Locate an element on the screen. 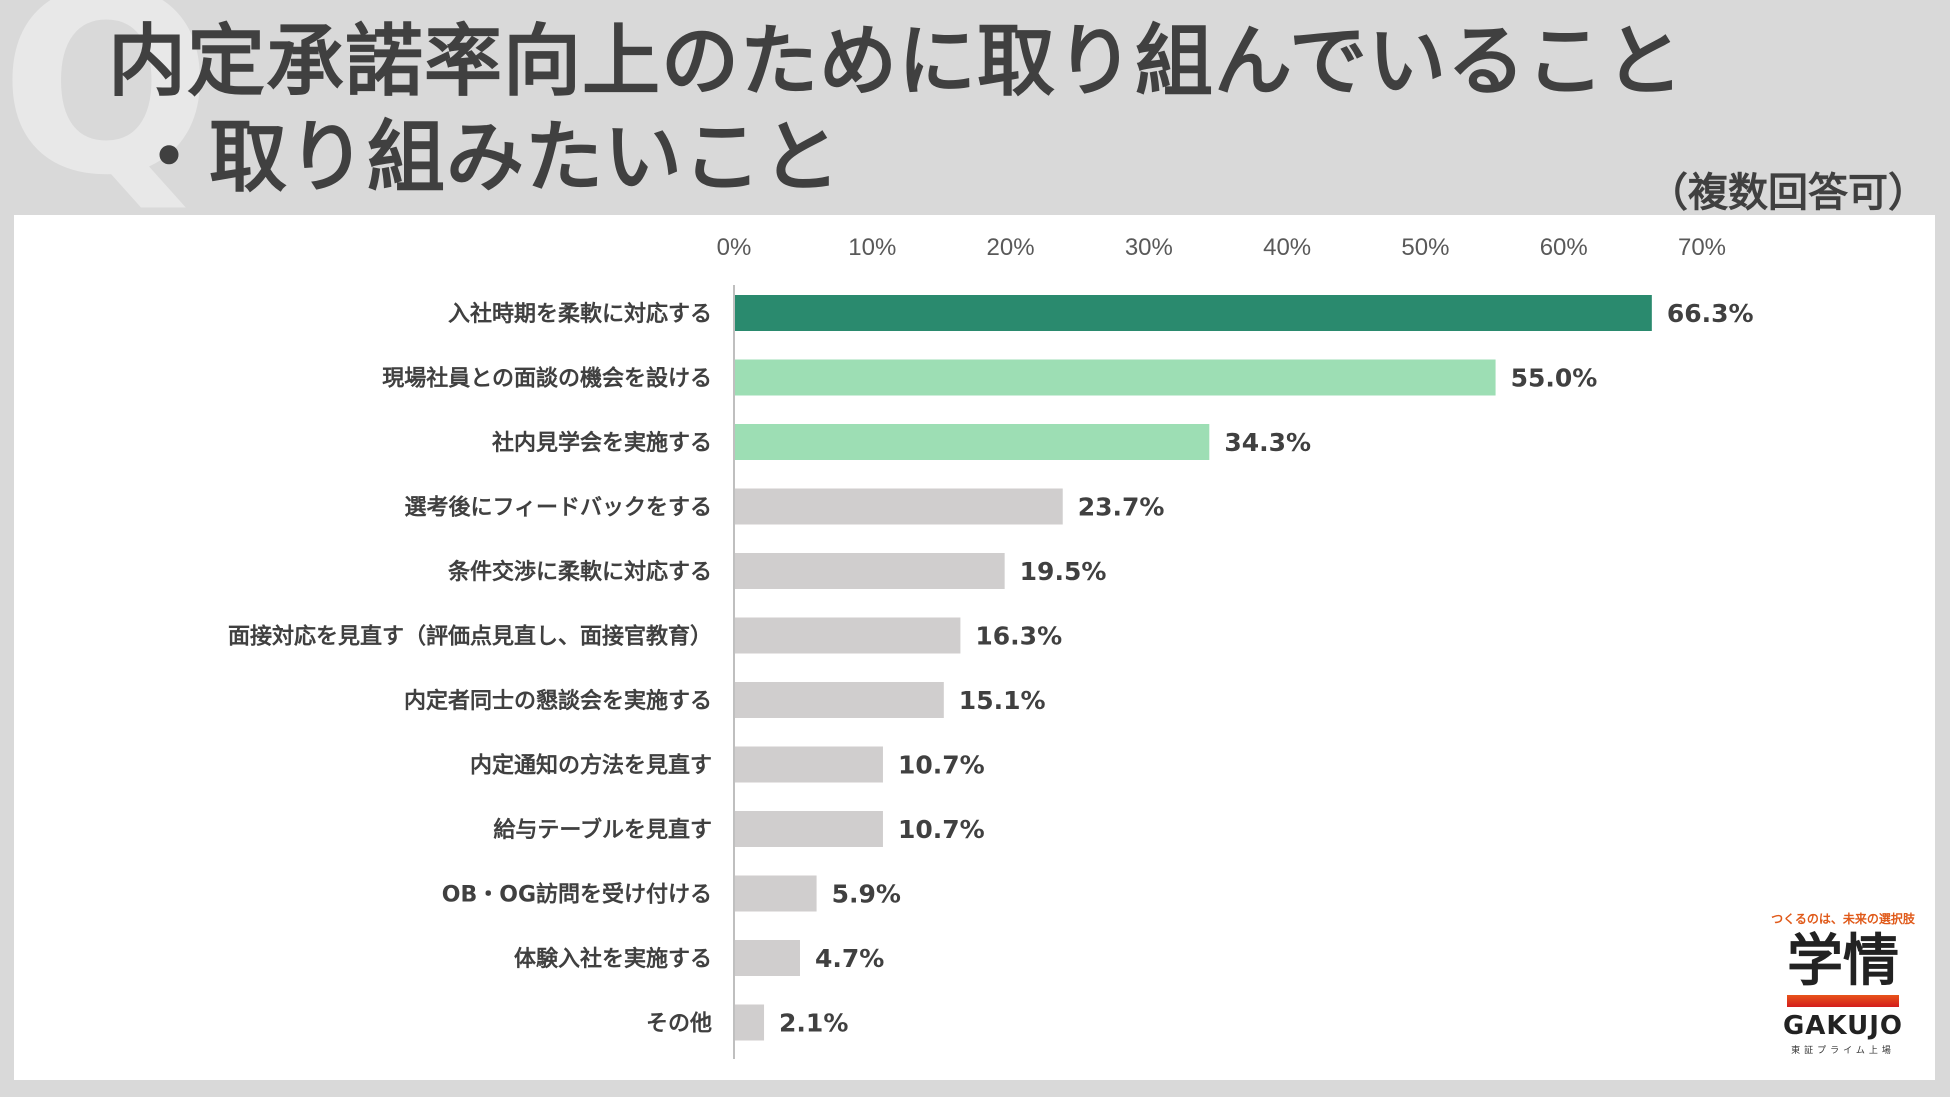 The image size is (1950, 1097). x-tick-label: 60% is located at coordinates (1564, 247).